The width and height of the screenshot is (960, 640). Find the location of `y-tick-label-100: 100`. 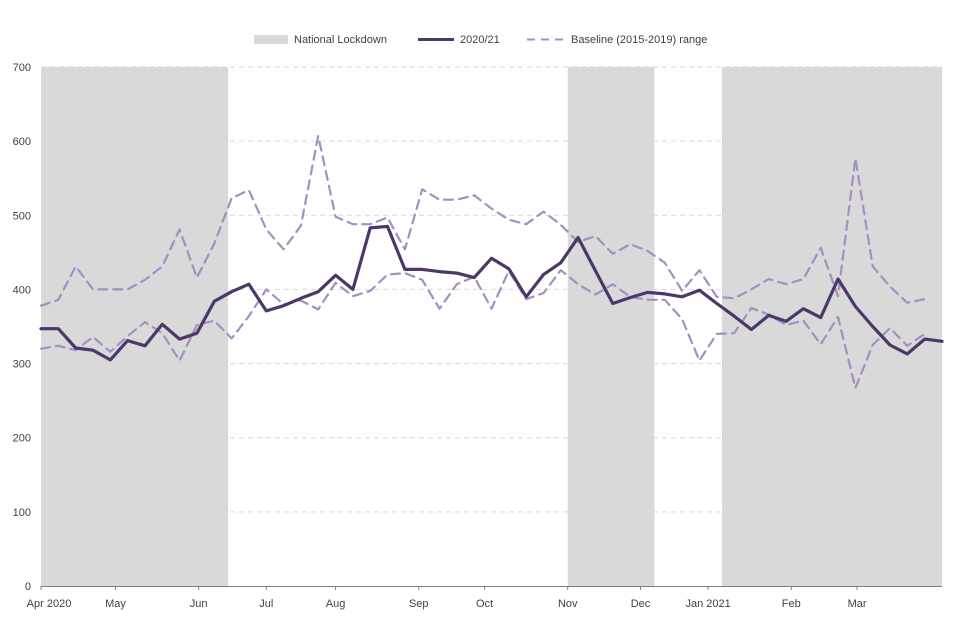

y-tick-label-100: 100 is located at coordinates (22, 513).